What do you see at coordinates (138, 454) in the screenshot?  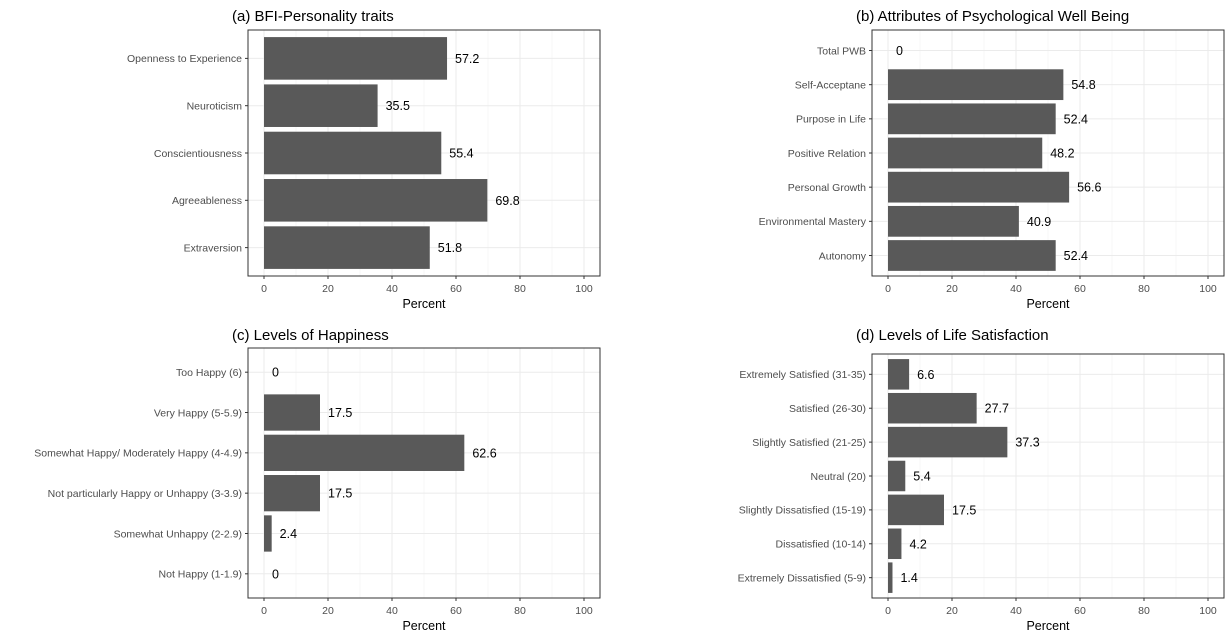 I see `category-label: Somewhat Happy/ Moderately Happy (4-4.9)` at bounding box center [138, 454].